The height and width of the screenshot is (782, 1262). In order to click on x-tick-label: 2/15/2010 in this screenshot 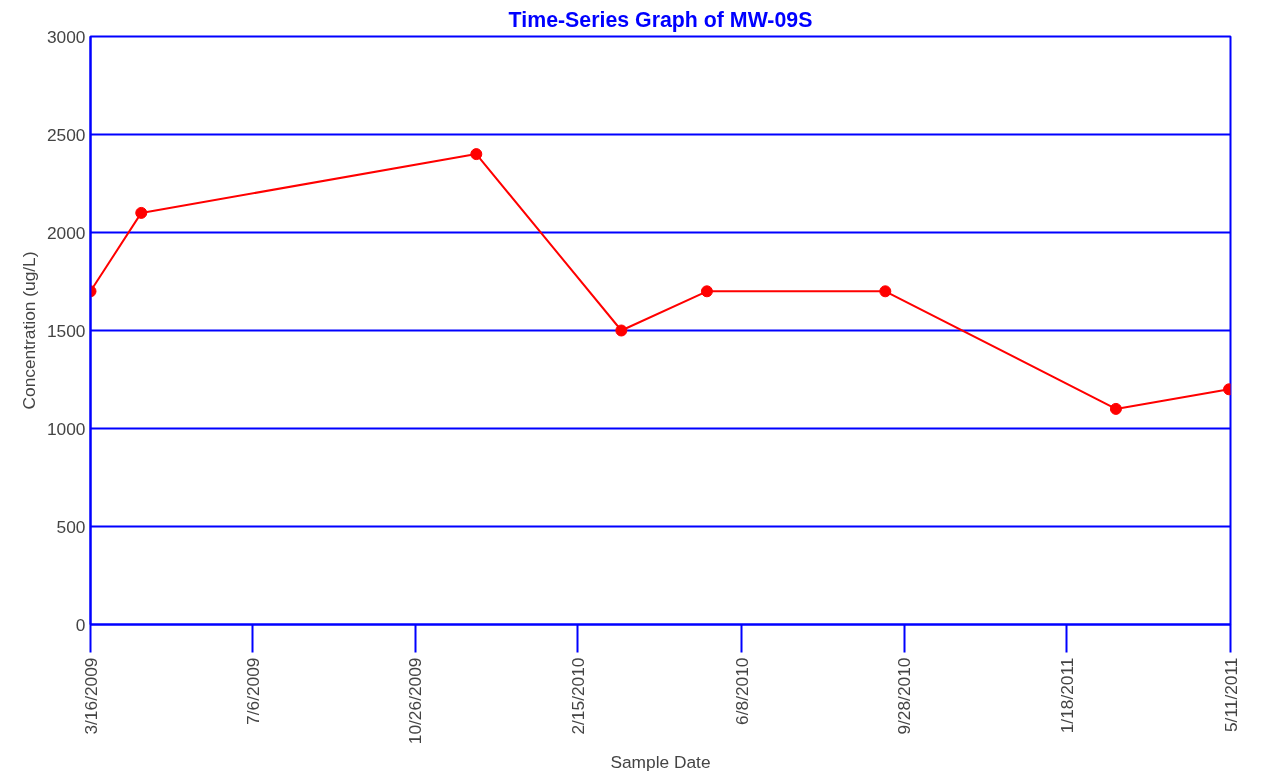, I will do `click(577, 696)`.